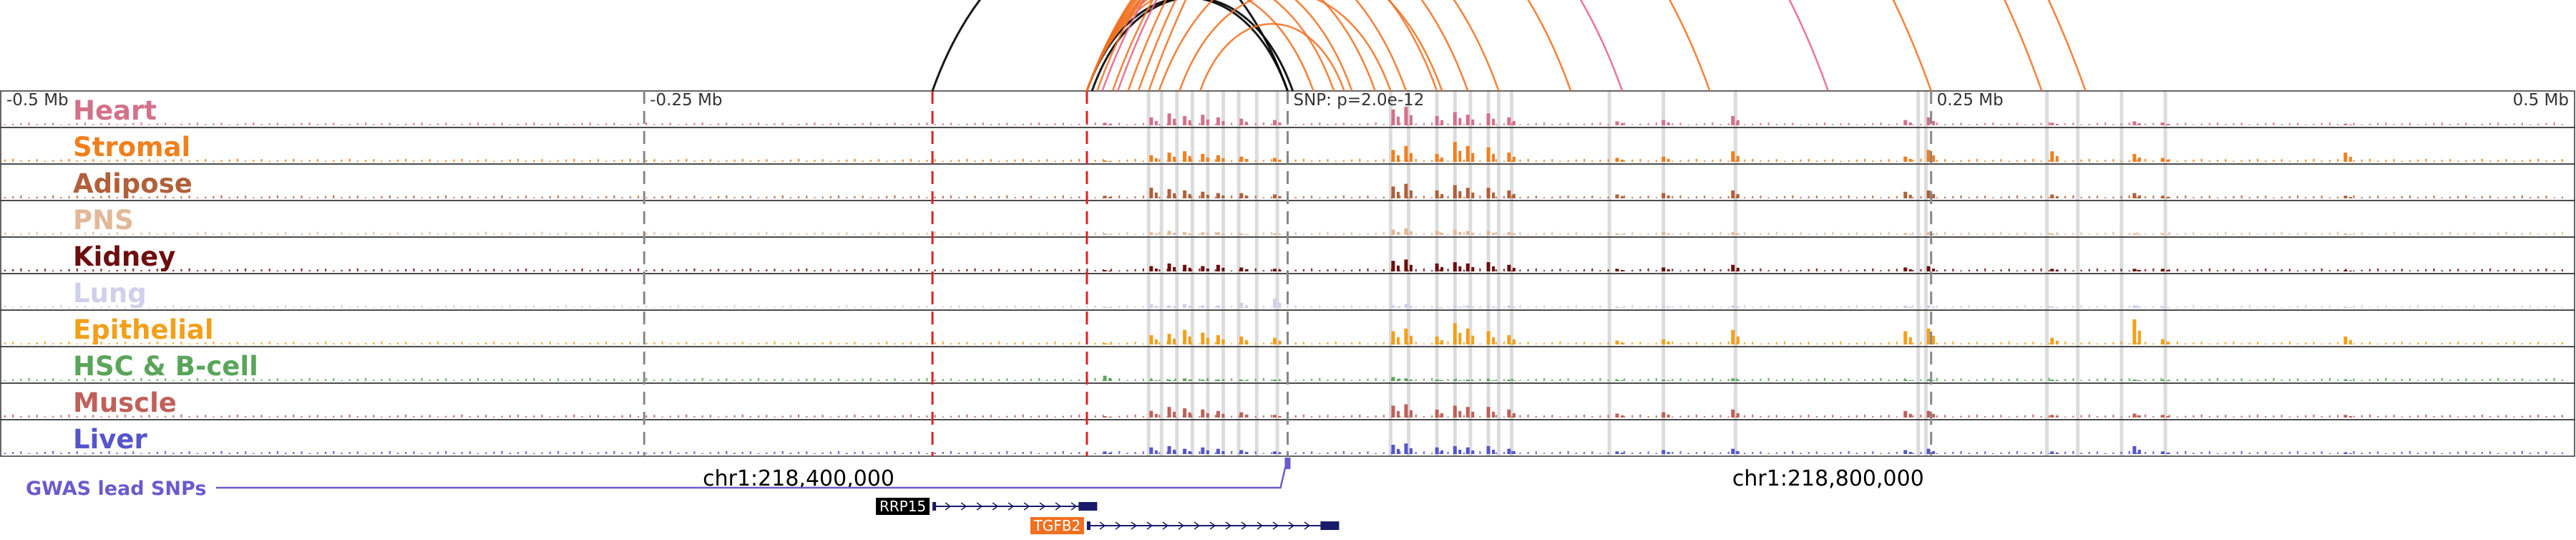 This screenshot has width=2576, height=540. I want to click on gene-label-1: TGFB2, so click(1057, 525).